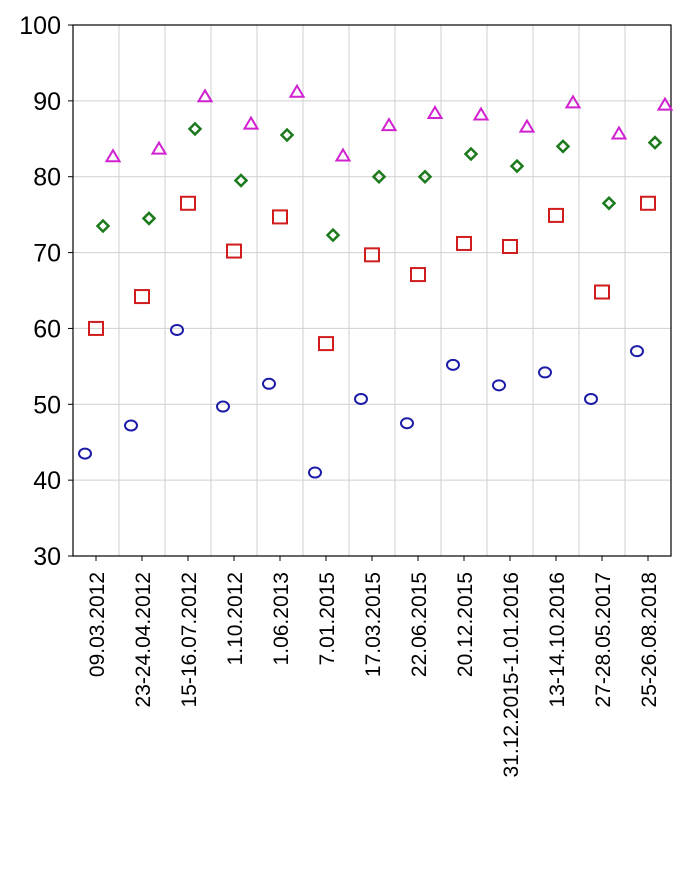 The image size is (685, 888). What do you see at coordinates (47, 329) in the screenshot?
I see `y-tick-label: 60` at bounding box center [47, 329].